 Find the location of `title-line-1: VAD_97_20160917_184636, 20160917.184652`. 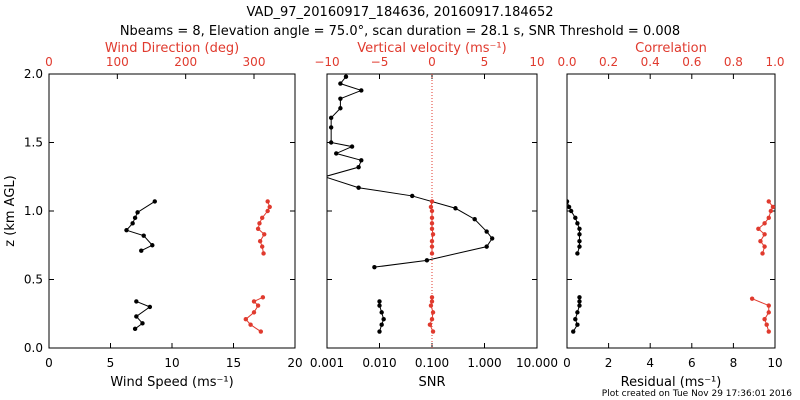

title-line-1: VAD_97_20160917_184636, 20160917.184652 is located at coordinates (400, 12).